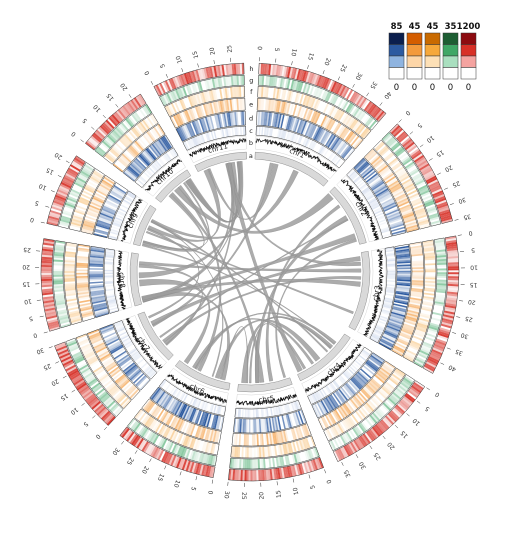 Image resolution: width=512 pixels, height=548 pixels. I want to click on track-letter-h: h, so click(251, 69).